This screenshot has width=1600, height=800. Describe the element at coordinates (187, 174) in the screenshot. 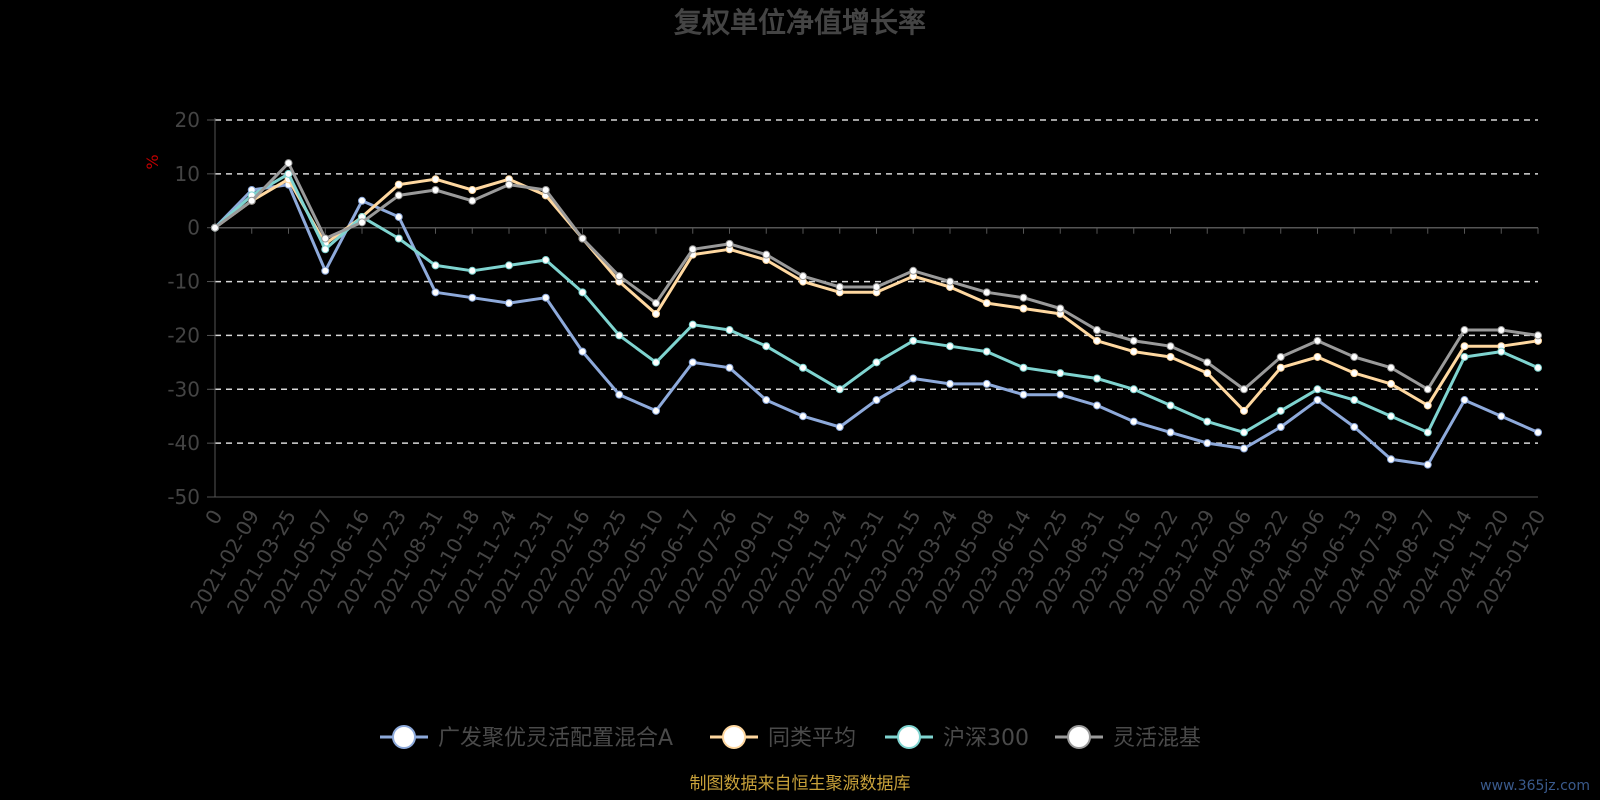

I see `y-tick-label-1: 10` at that location.